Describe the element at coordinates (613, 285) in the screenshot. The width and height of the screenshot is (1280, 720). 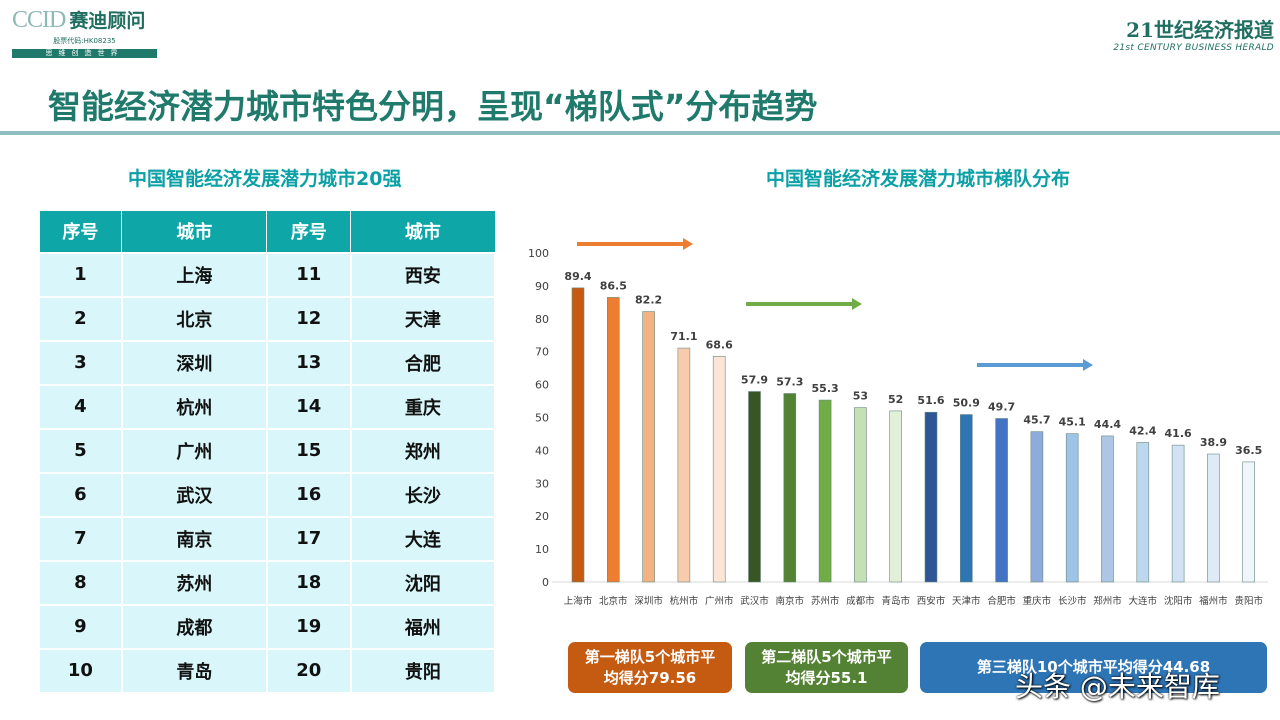
I see `data-label: 86.5` at that location.